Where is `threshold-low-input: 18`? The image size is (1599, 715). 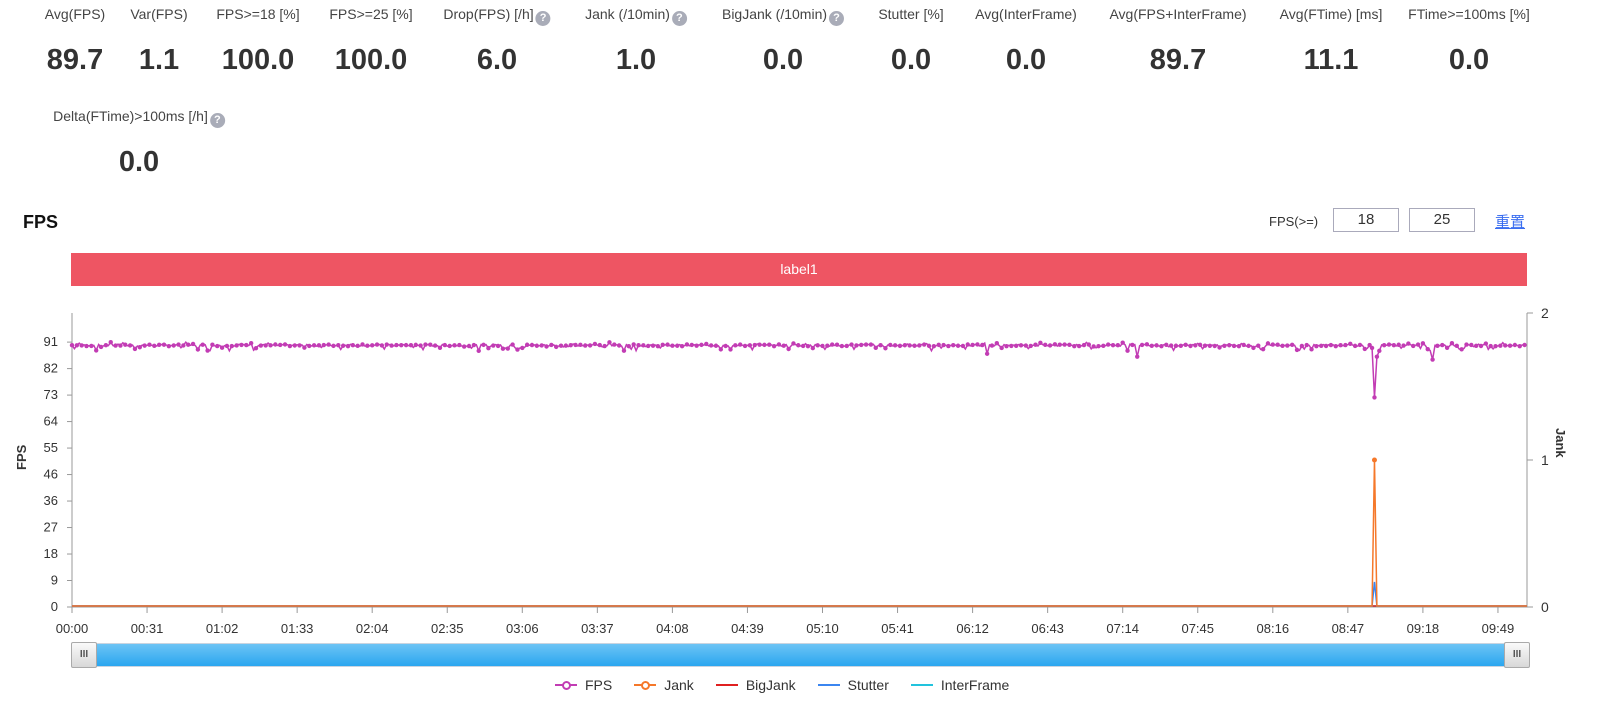 threshold-low-input: 18 is located at coordinates (1366, 220).